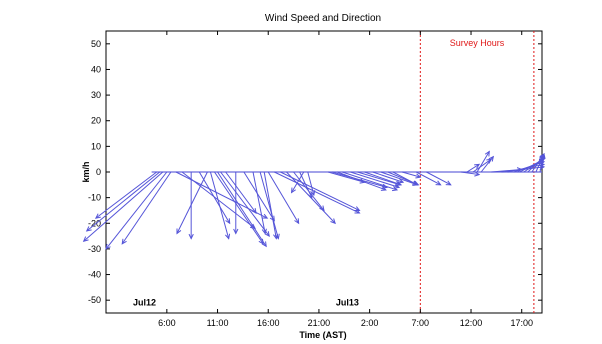 This screenshot has height=344, width=602. I want to click on x-tick-label: 11:00, so click(218, 323).